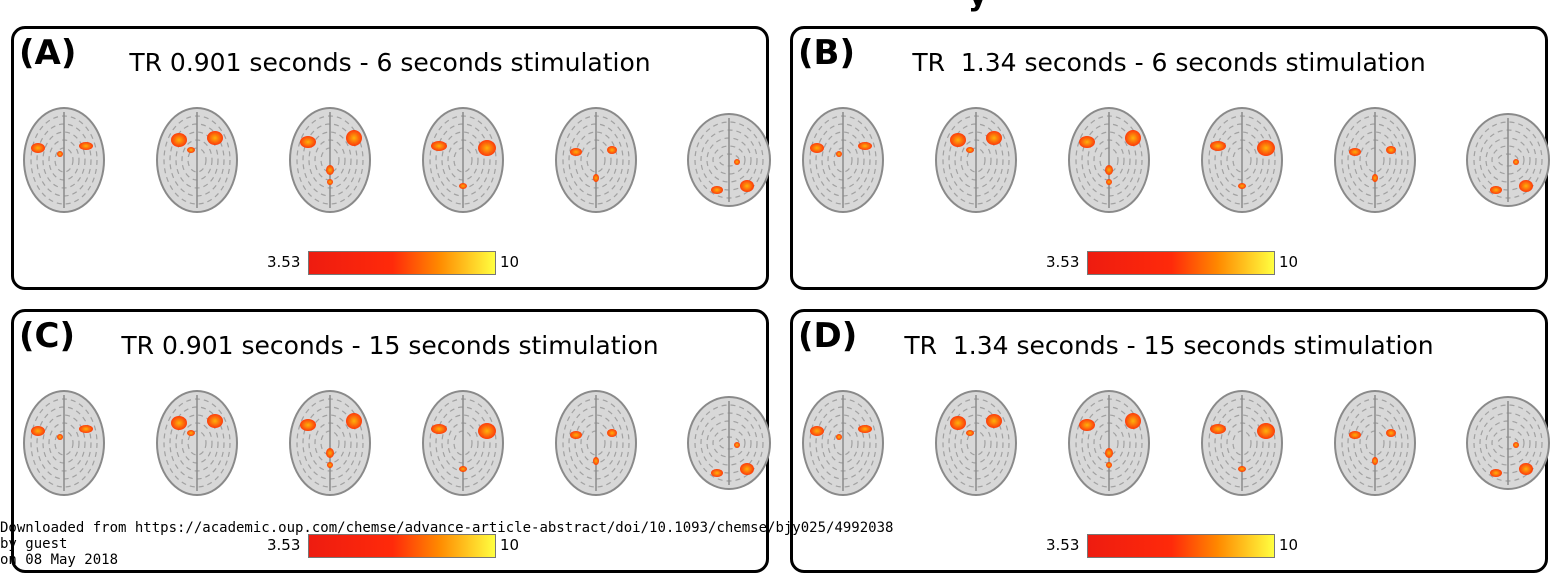 Image resolution: width=1562 pixels, height=581 pixels. I want to click on watermark-line: by guest, so click(34, 544).